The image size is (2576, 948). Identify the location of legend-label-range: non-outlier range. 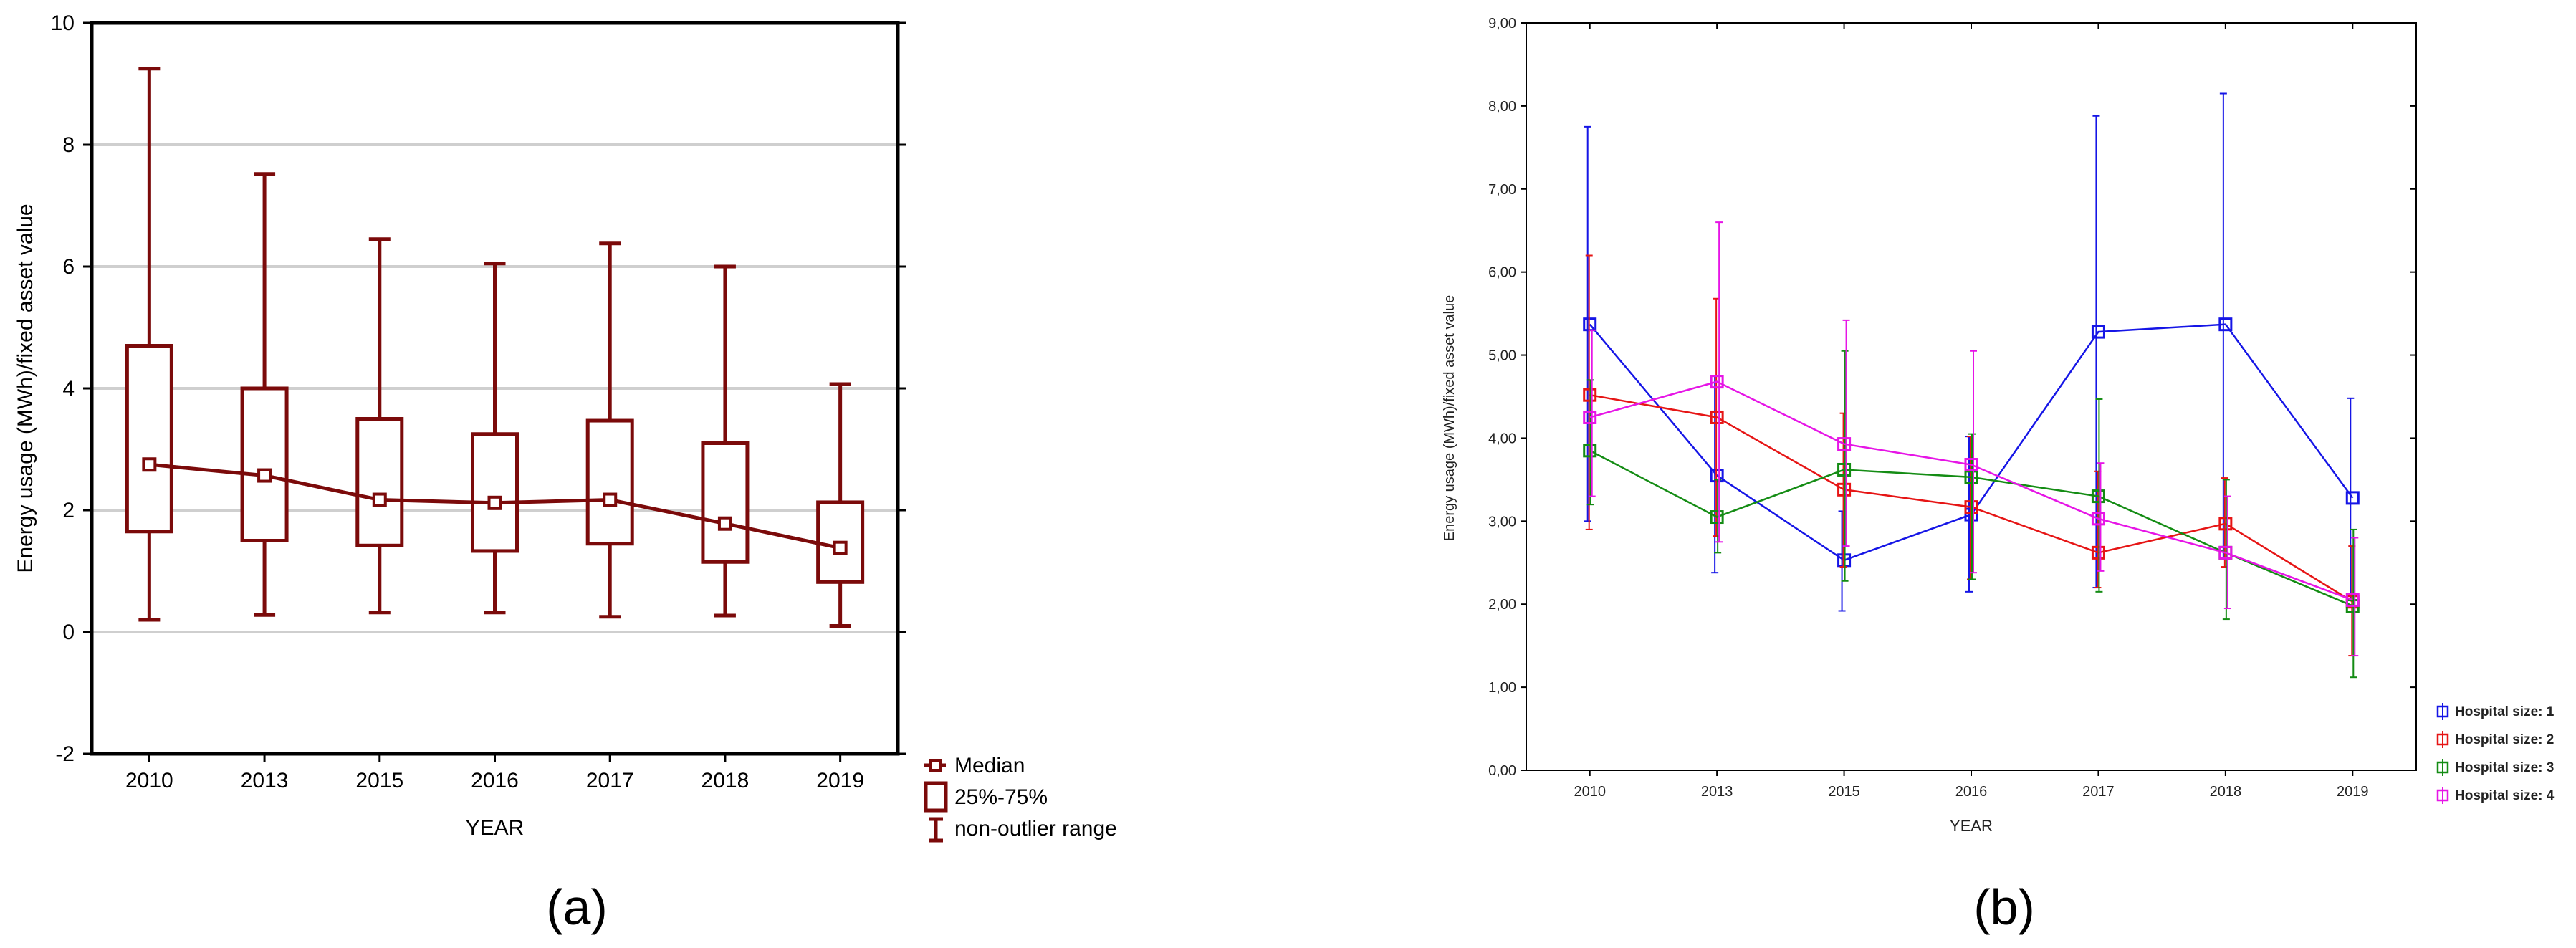
(1035, 829).